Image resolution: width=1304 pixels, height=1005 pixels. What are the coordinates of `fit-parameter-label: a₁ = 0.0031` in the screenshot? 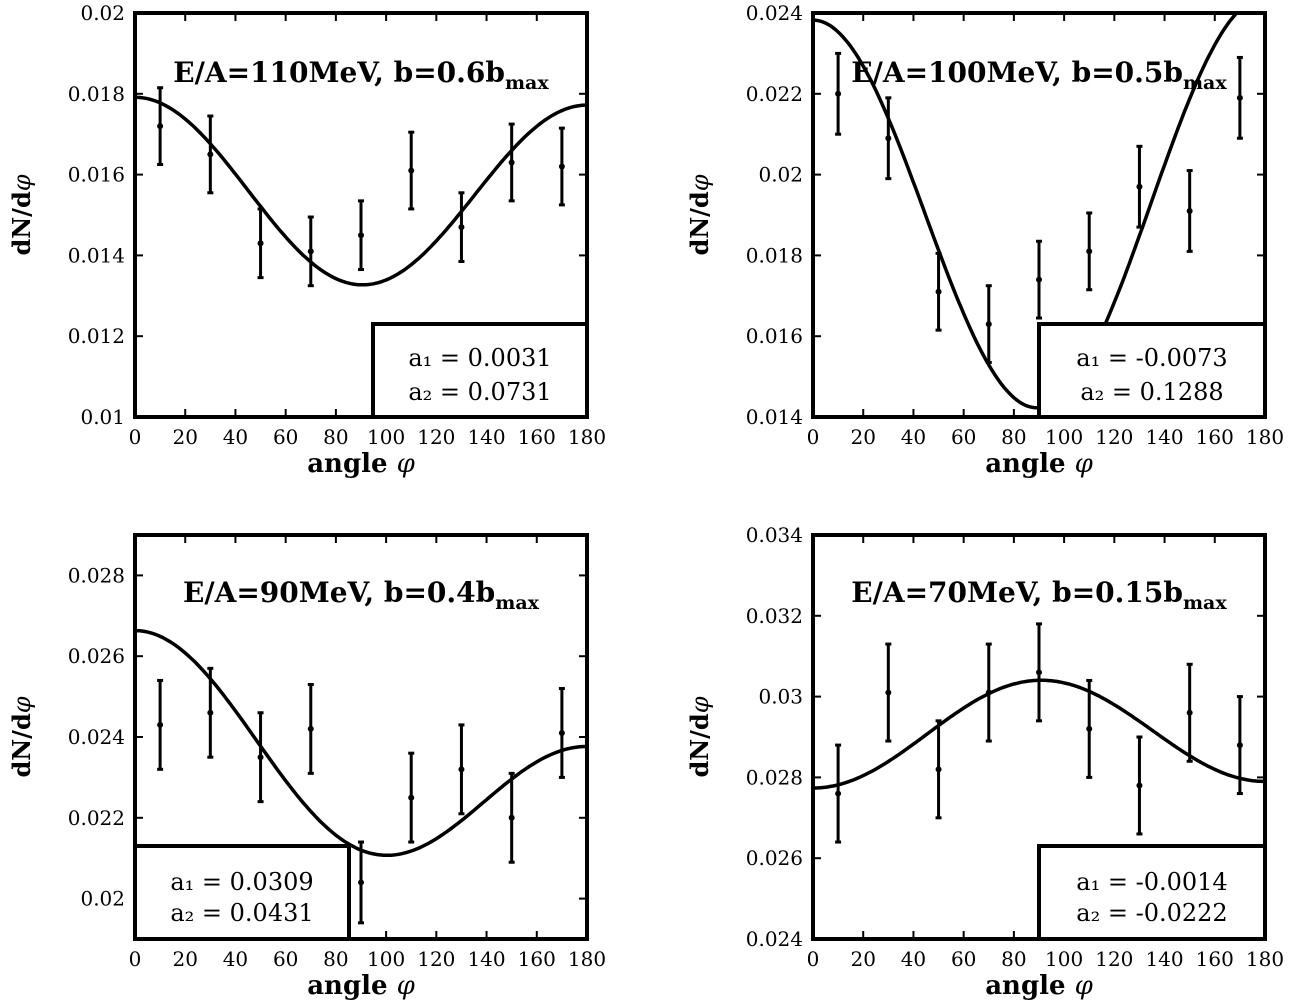 It's located at (479, 358).